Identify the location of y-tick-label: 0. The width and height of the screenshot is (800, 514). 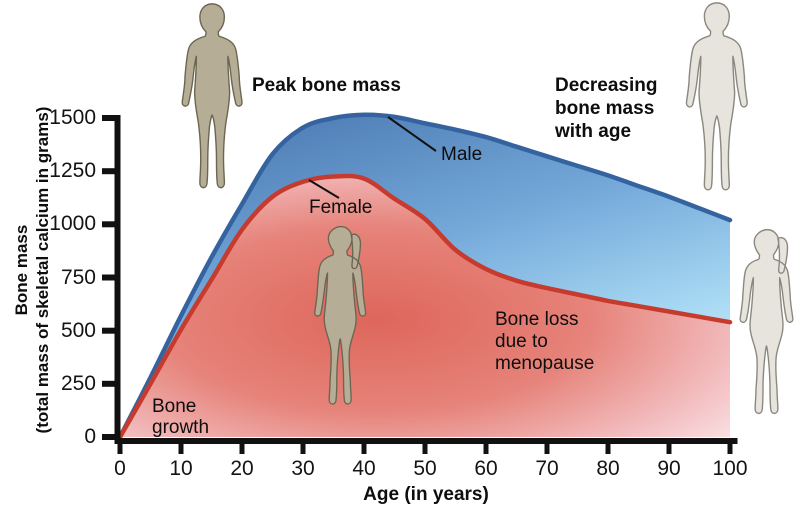
(90, 436).